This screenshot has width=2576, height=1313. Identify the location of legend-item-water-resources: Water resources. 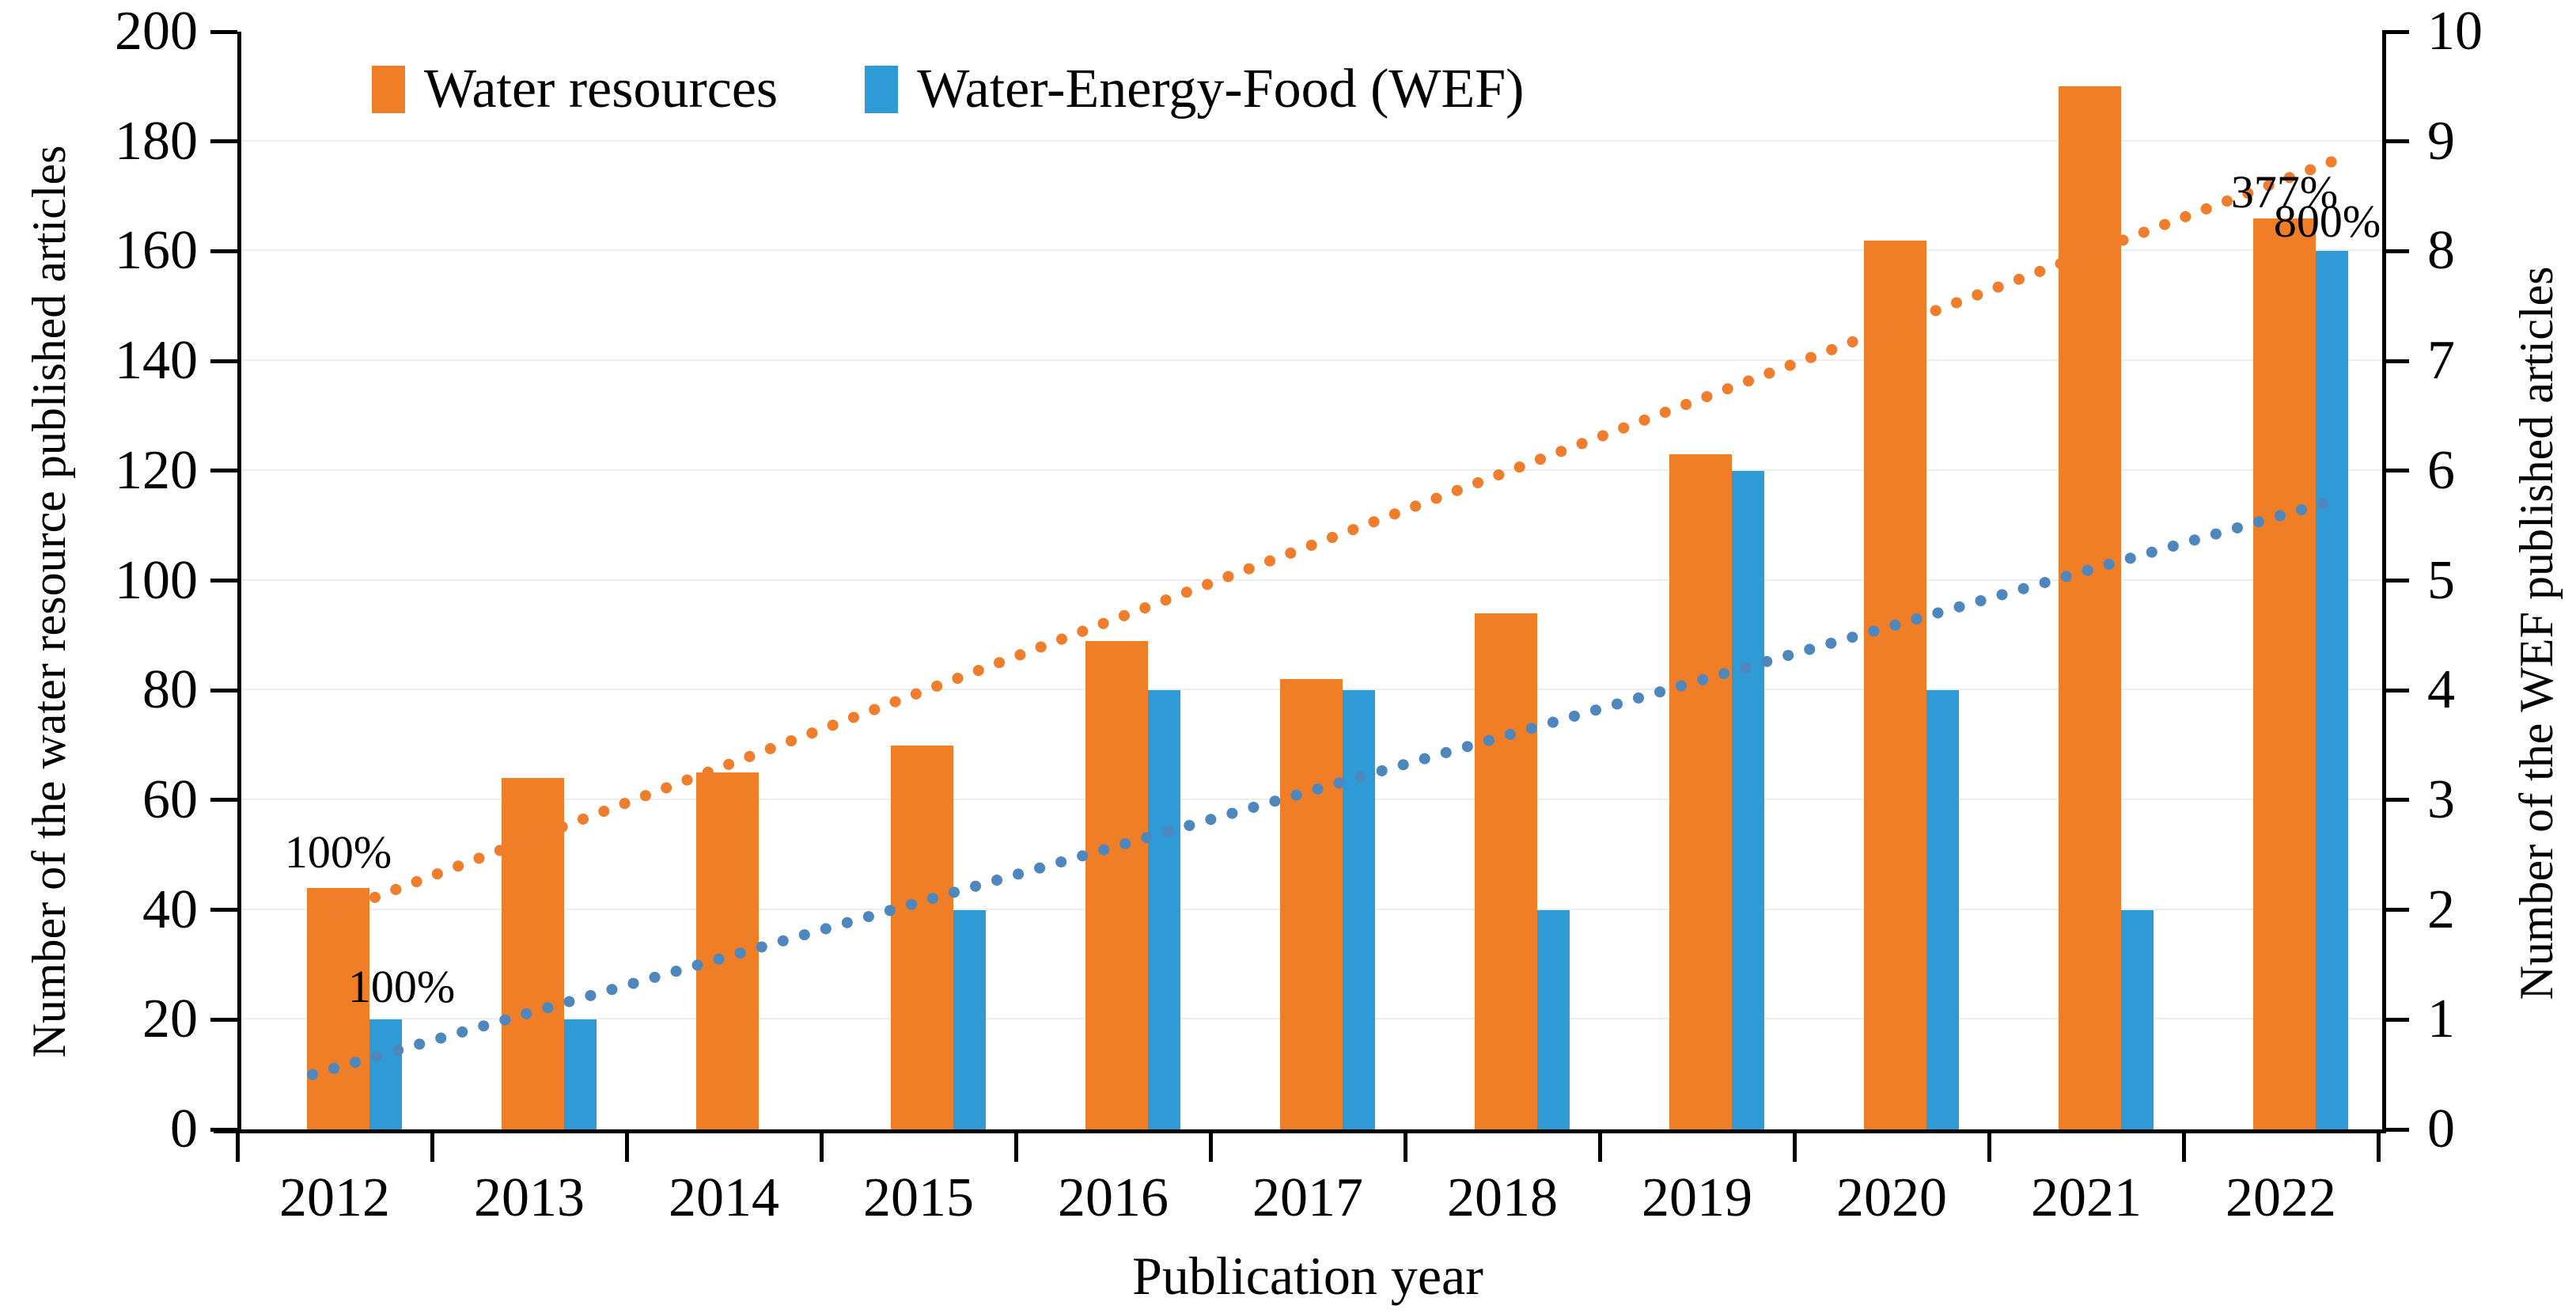
(575, 89).